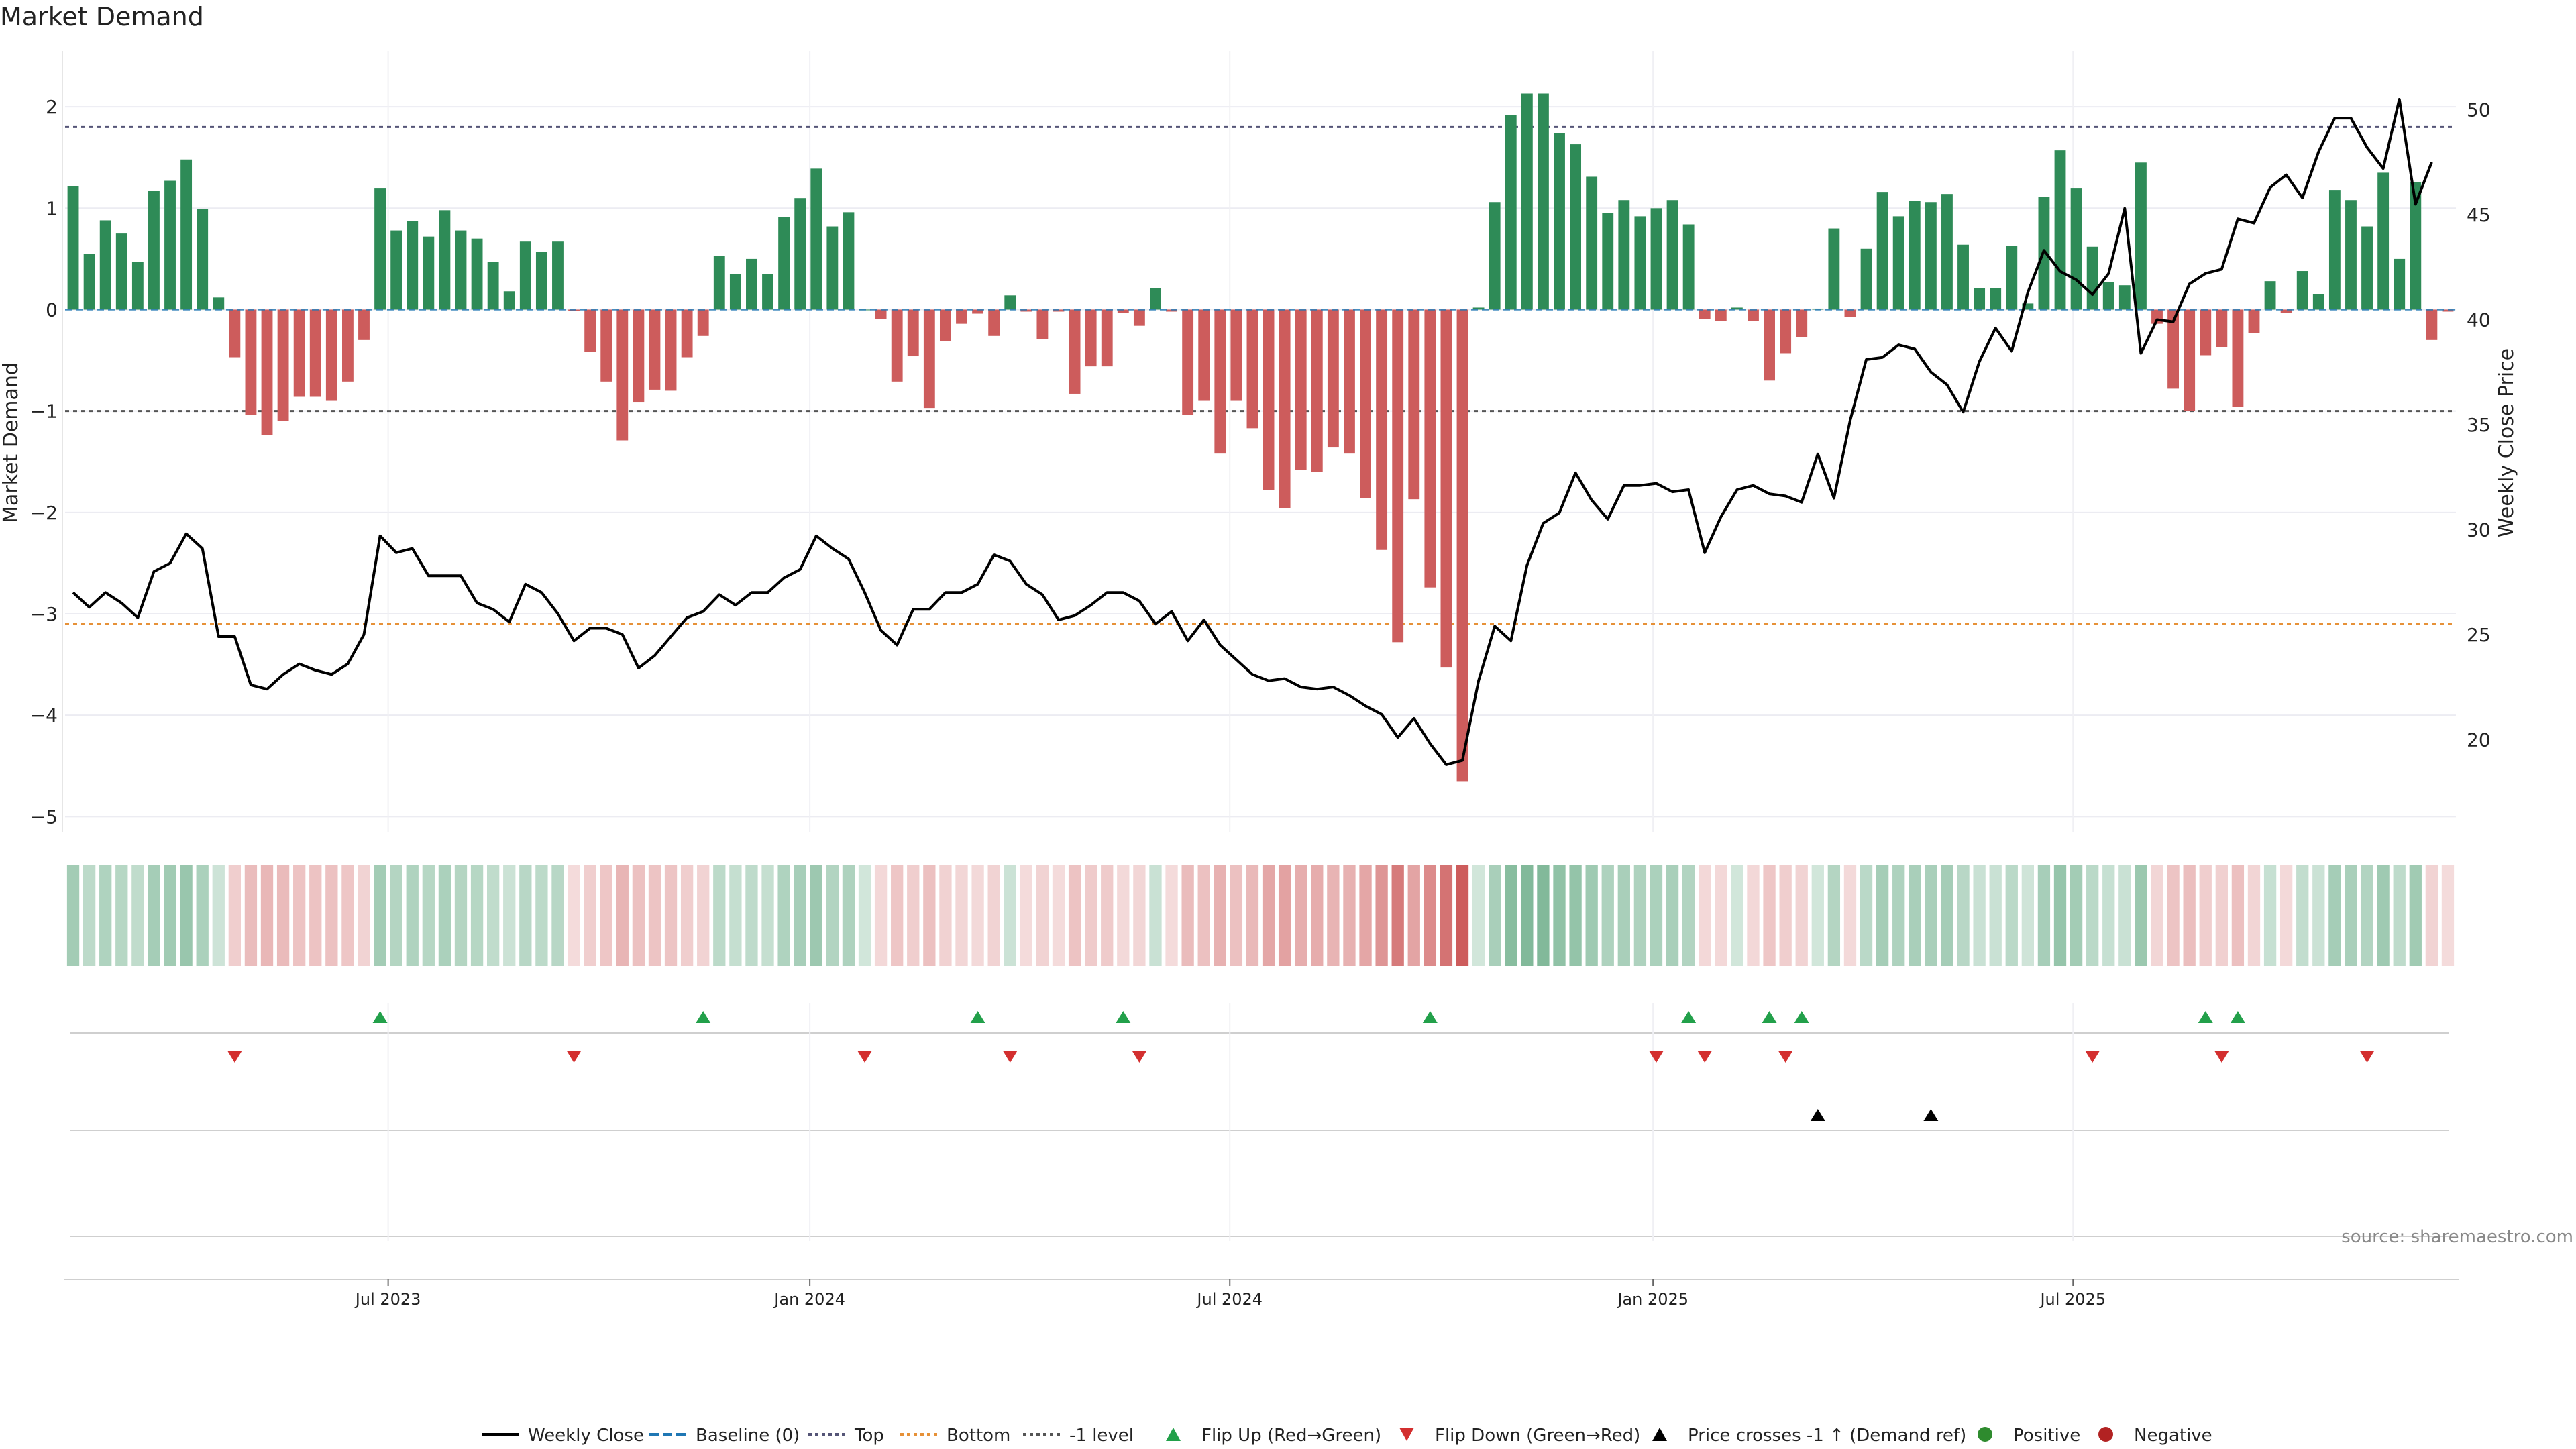 The image size is (2576, 1449). Describe the element at coordinates (52, 310) in the screenshot. I see `left-tick-label: 0` at that location.